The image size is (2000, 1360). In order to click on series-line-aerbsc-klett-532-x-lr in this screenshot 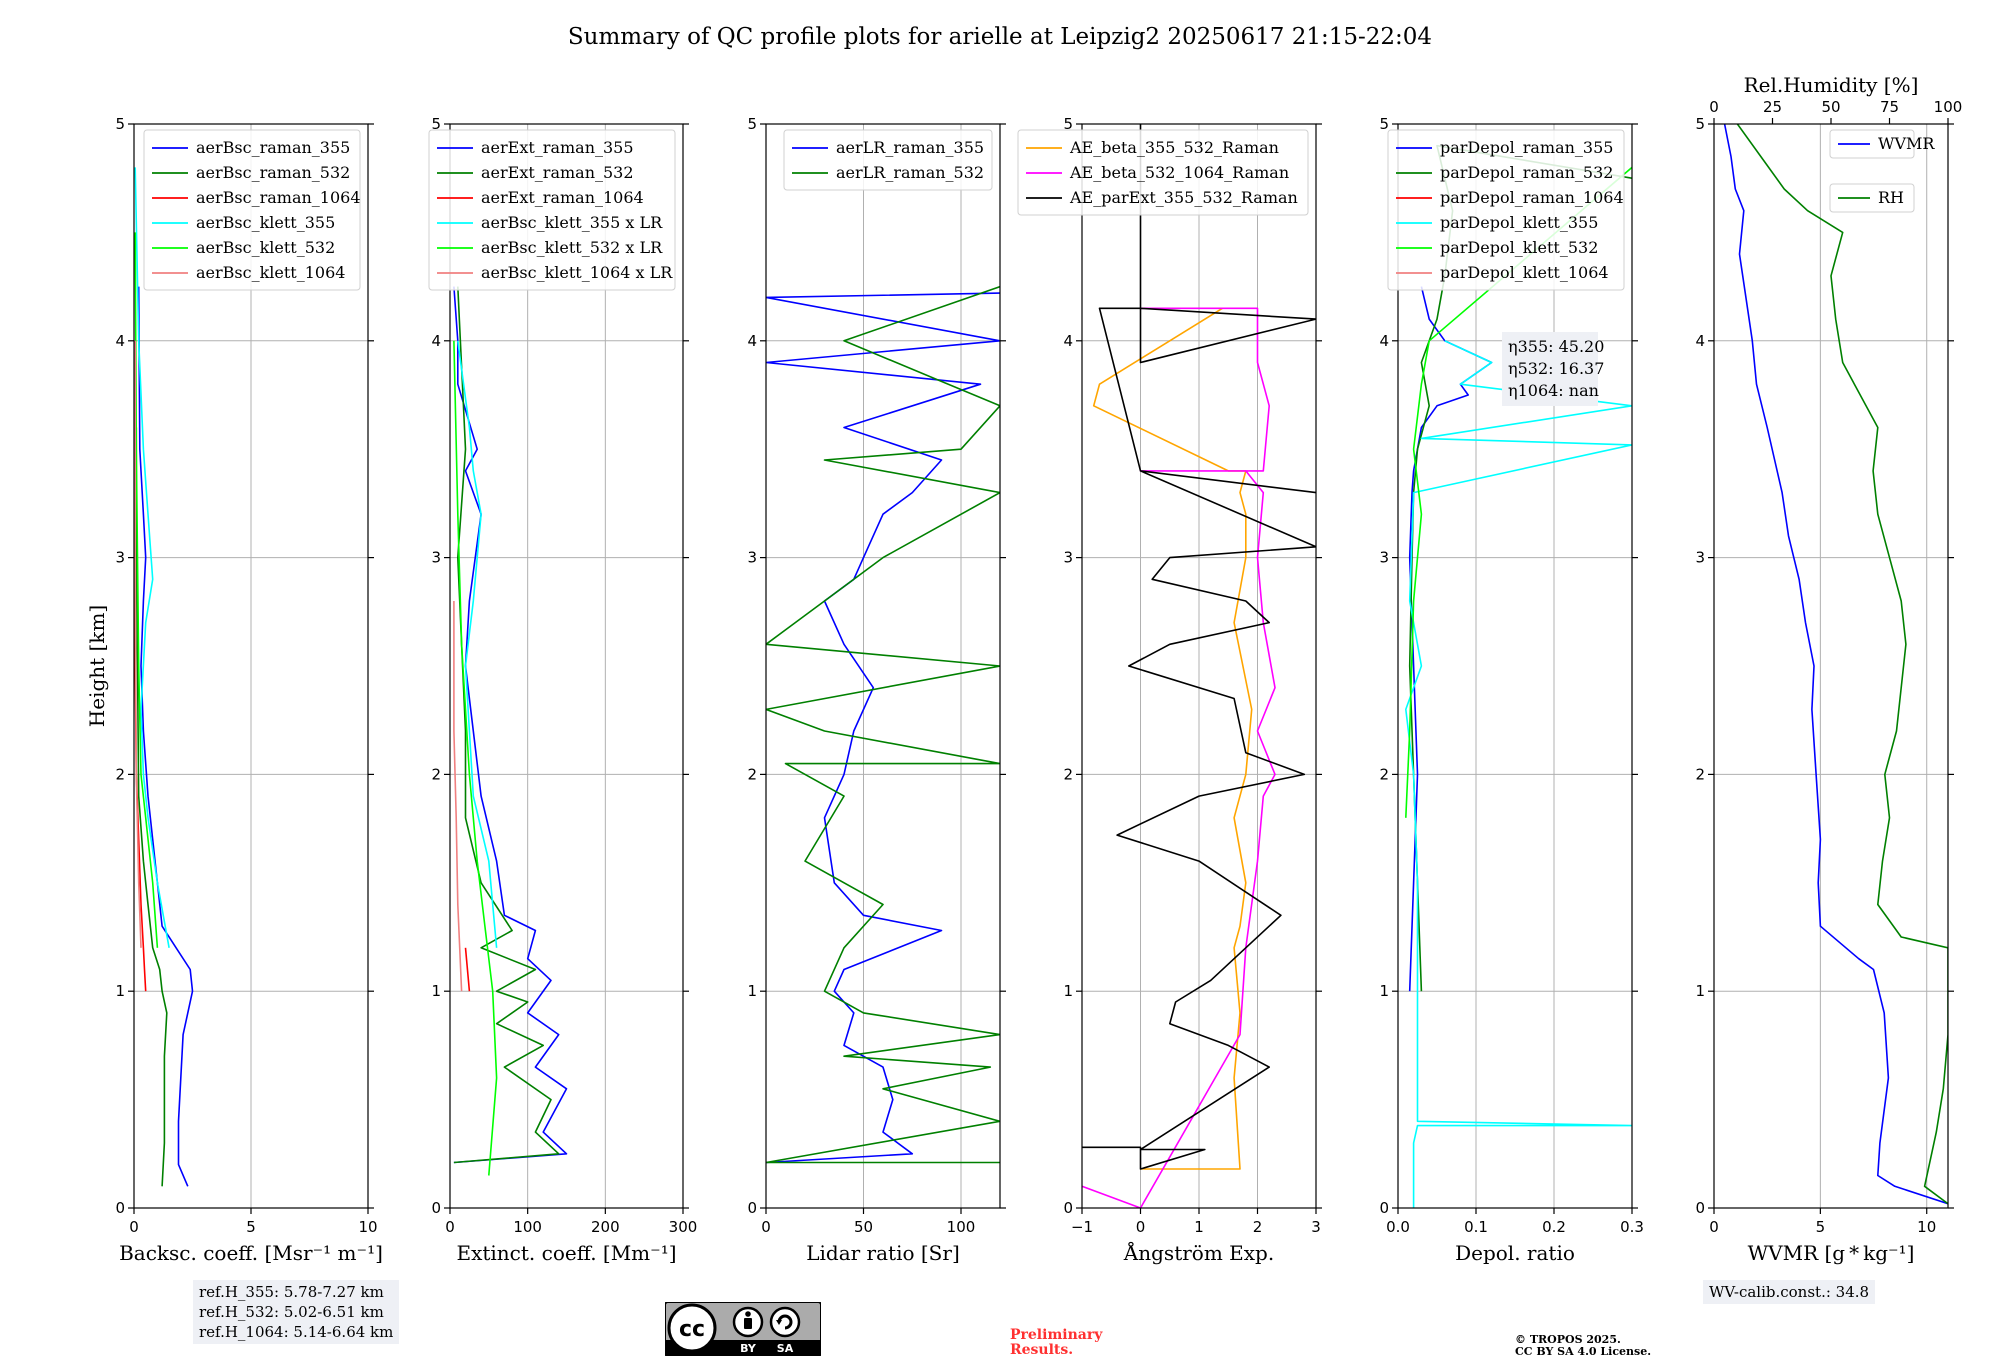, I will do `click(475, 758)`.